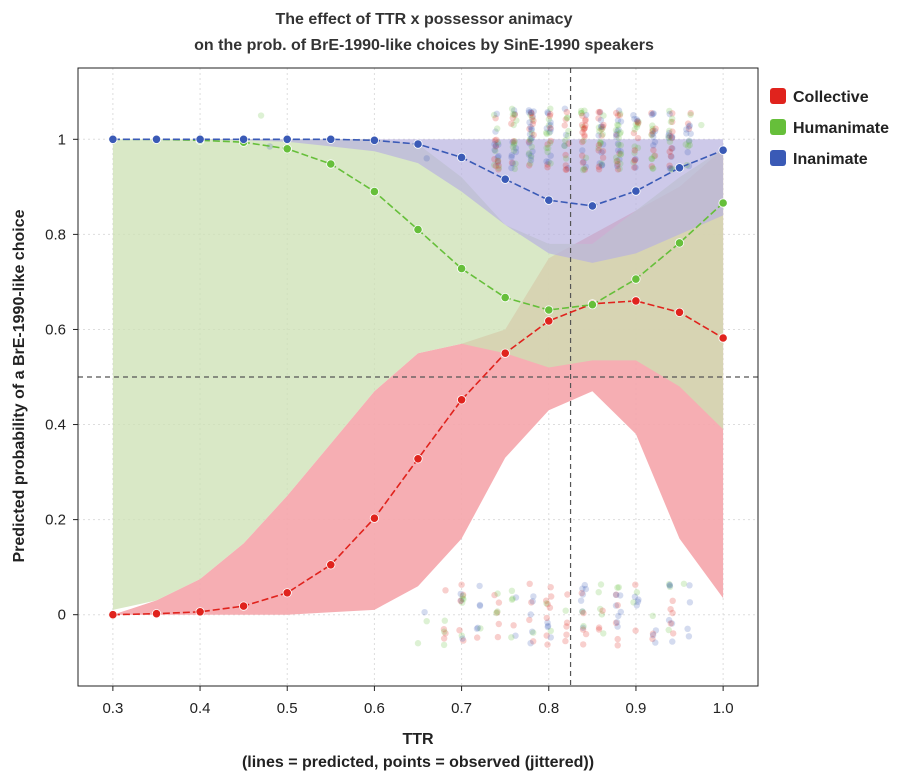 Image resolution: width=917 pixels, height=774 pixels. What do you see at coordinates (55, 520) in the screenshot?
I see `y-tick-label: 0.2` at bounding box center [55, 520].